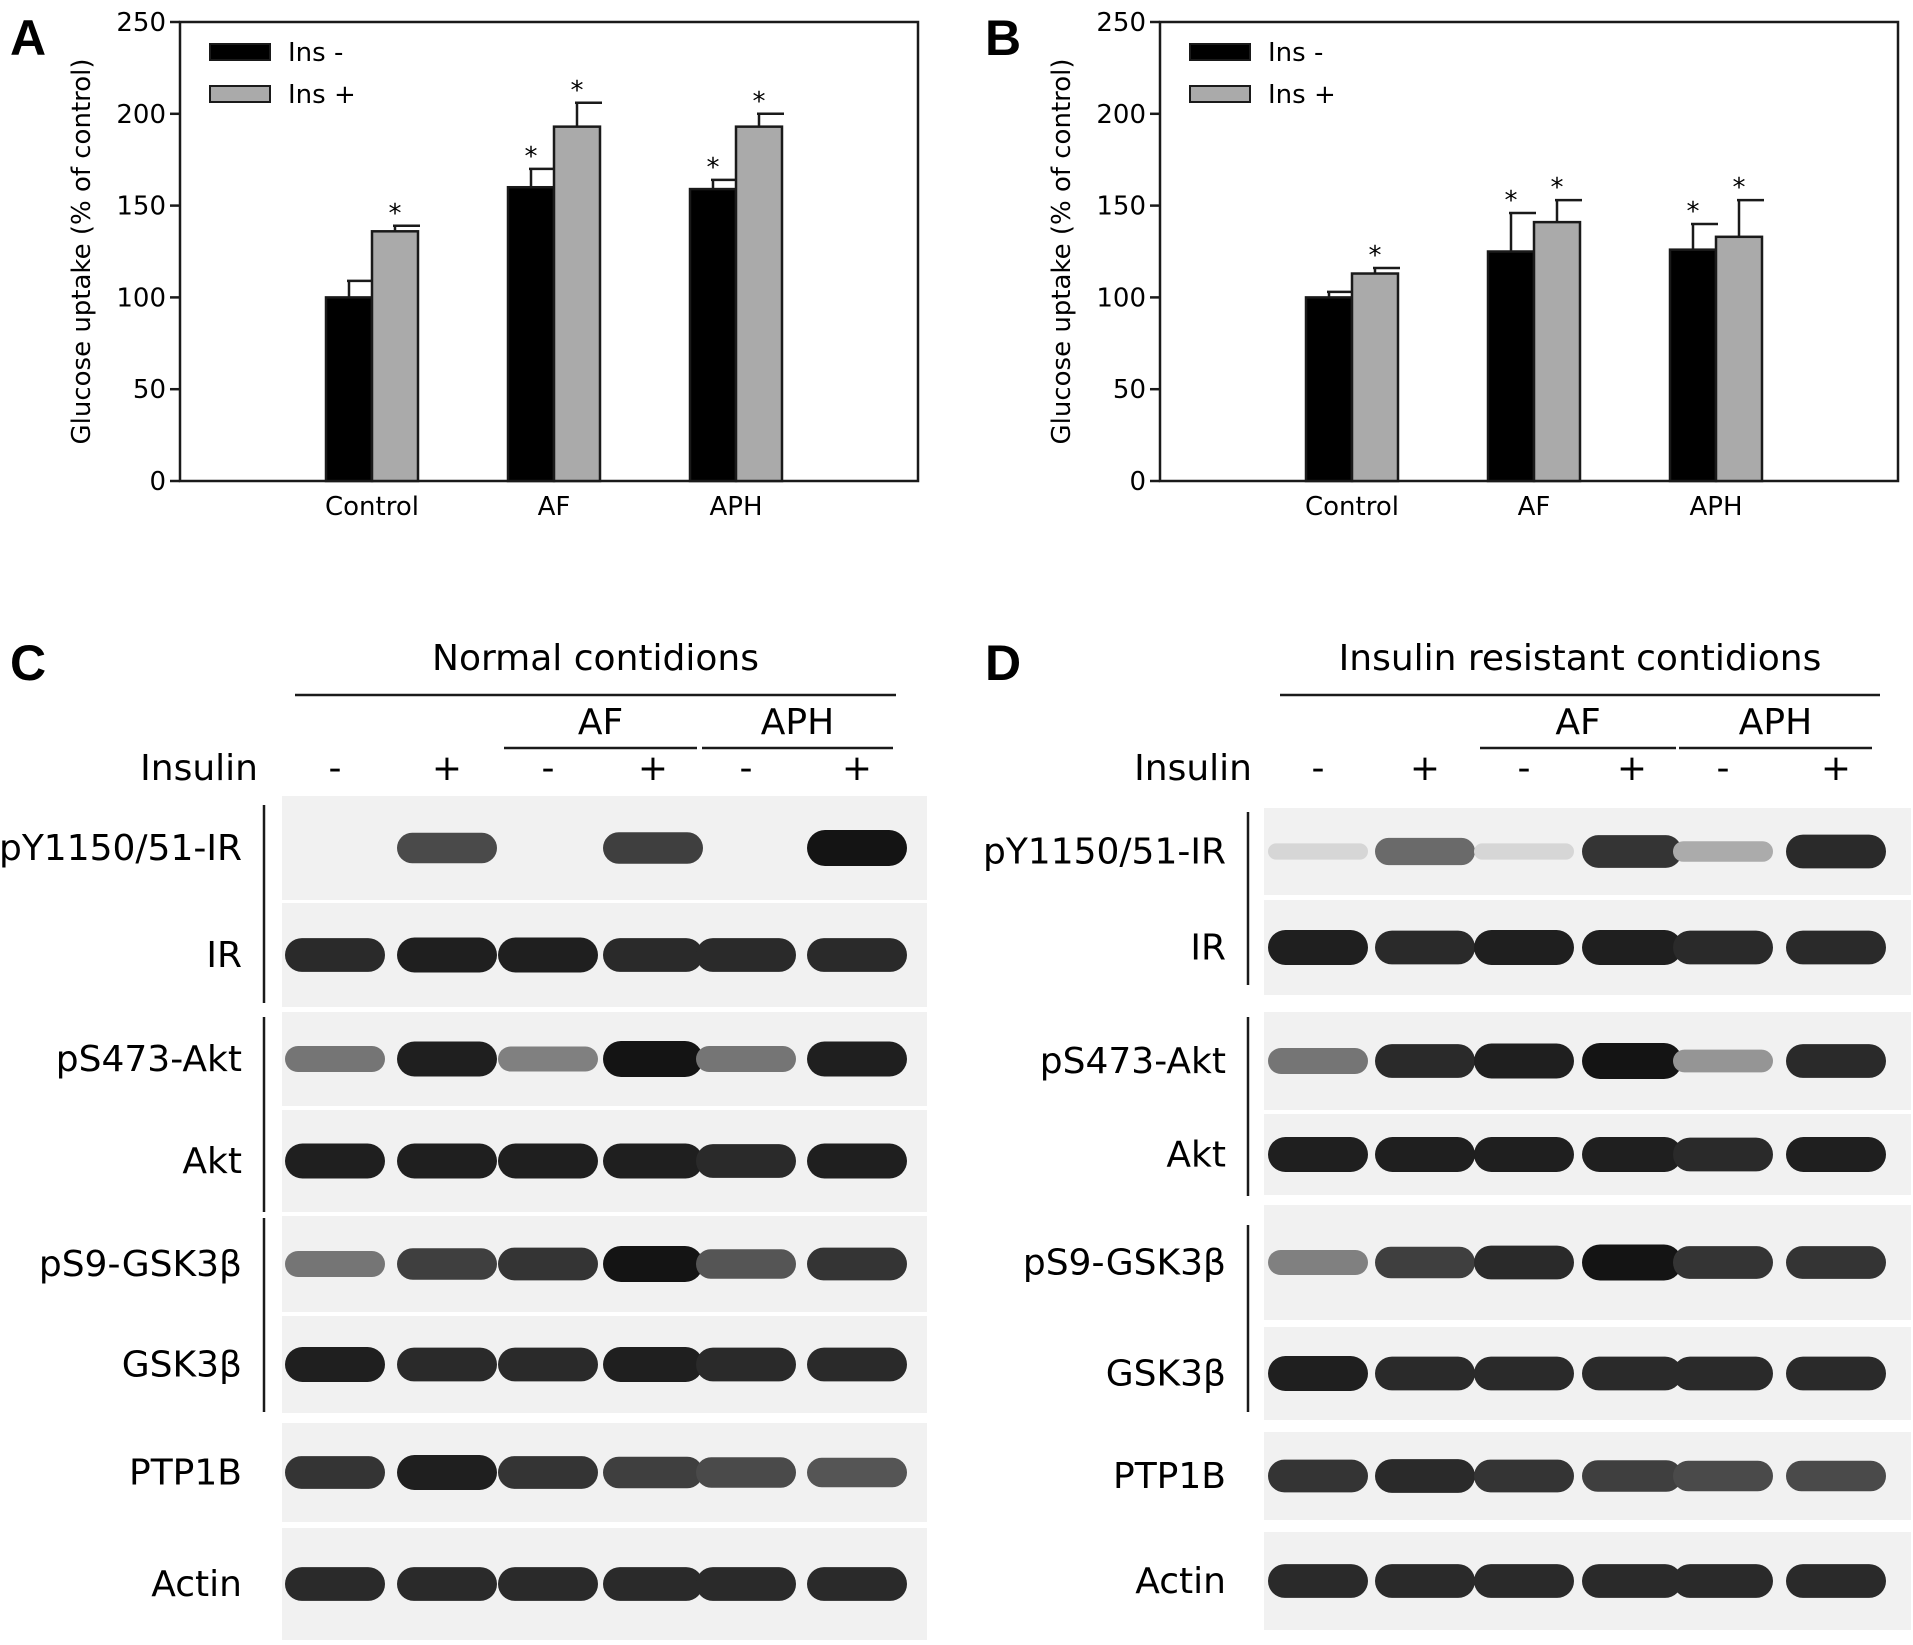  What do you see at coordinates (735, 507) in the screenshot?
I see `x-category-label: APH` at bounding box center [735, 507].